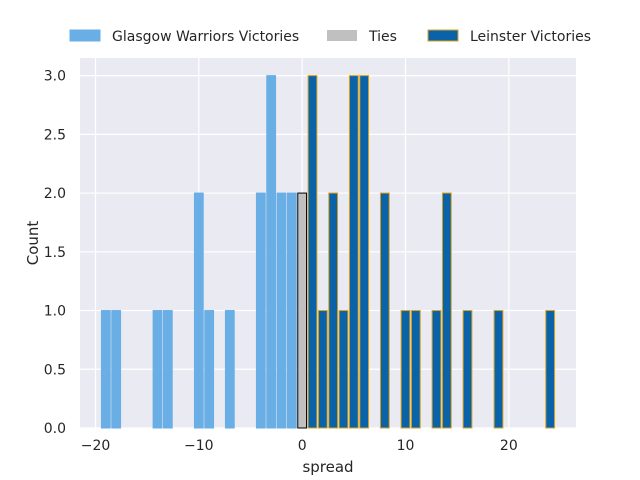  Describe the element at coordinates (406, 446) in the screenshot. I see `x-tick-label: 10` at that location.